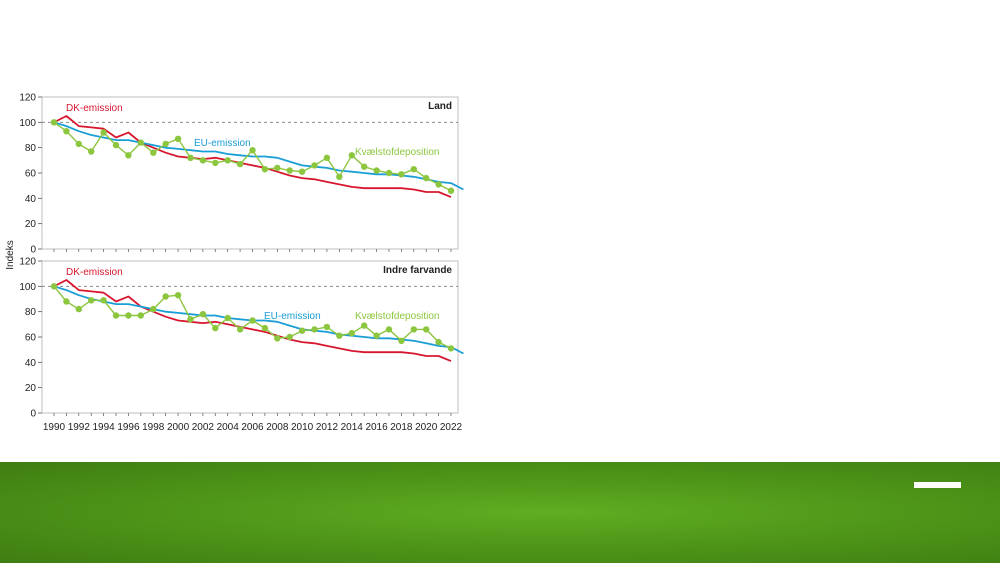  I want to click on panel-title: Land, so click(440, 106).